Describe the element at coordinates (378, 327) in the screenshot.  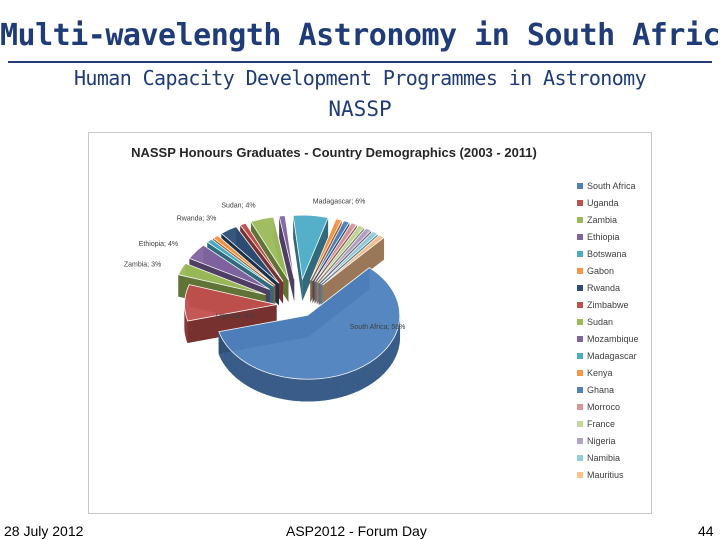
I see `slice-label-south-africa: South Africa; 58%` at that location.